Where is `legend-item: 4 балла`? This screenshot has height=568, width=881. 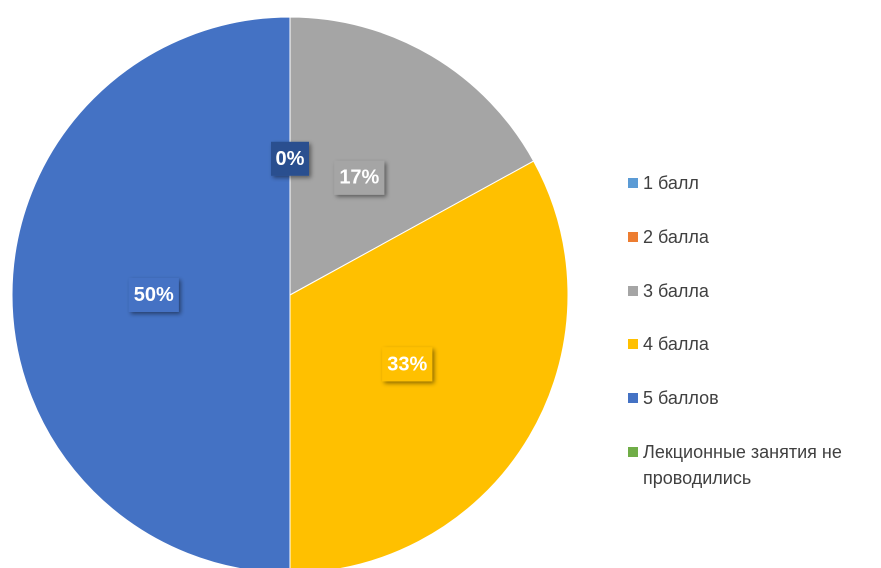
legend-item: 4 балла is located at coordinates (735, 358).